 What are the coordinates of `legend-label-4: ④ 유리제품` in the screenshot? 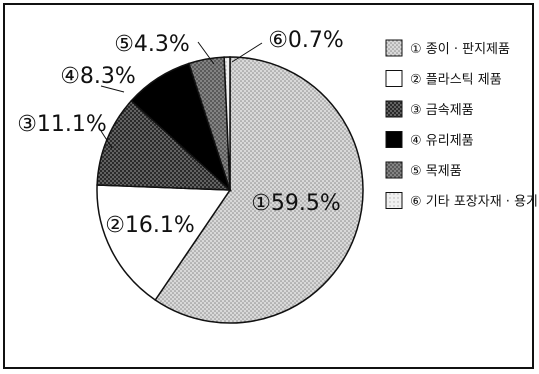 It's located at (442, 141).